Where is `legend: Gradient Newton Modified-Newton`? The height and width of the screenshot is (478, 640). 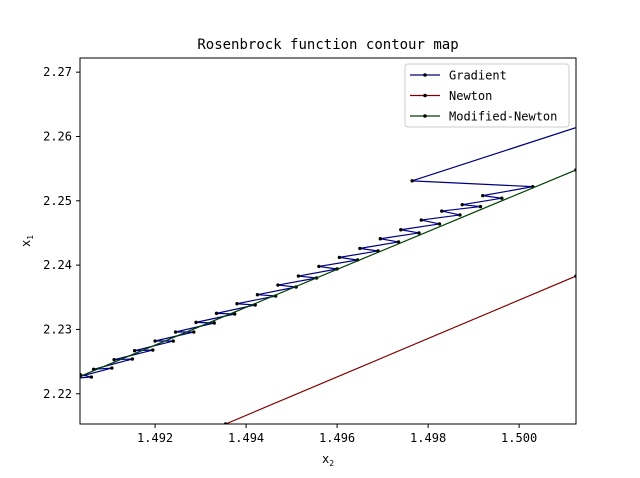
legend: Gradient Newton Modified-Newton is located at coordinates (487, 95).